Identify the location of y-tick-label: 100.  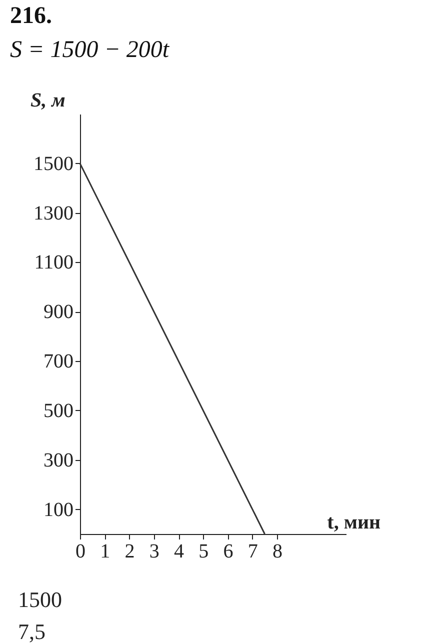
(59, 509).